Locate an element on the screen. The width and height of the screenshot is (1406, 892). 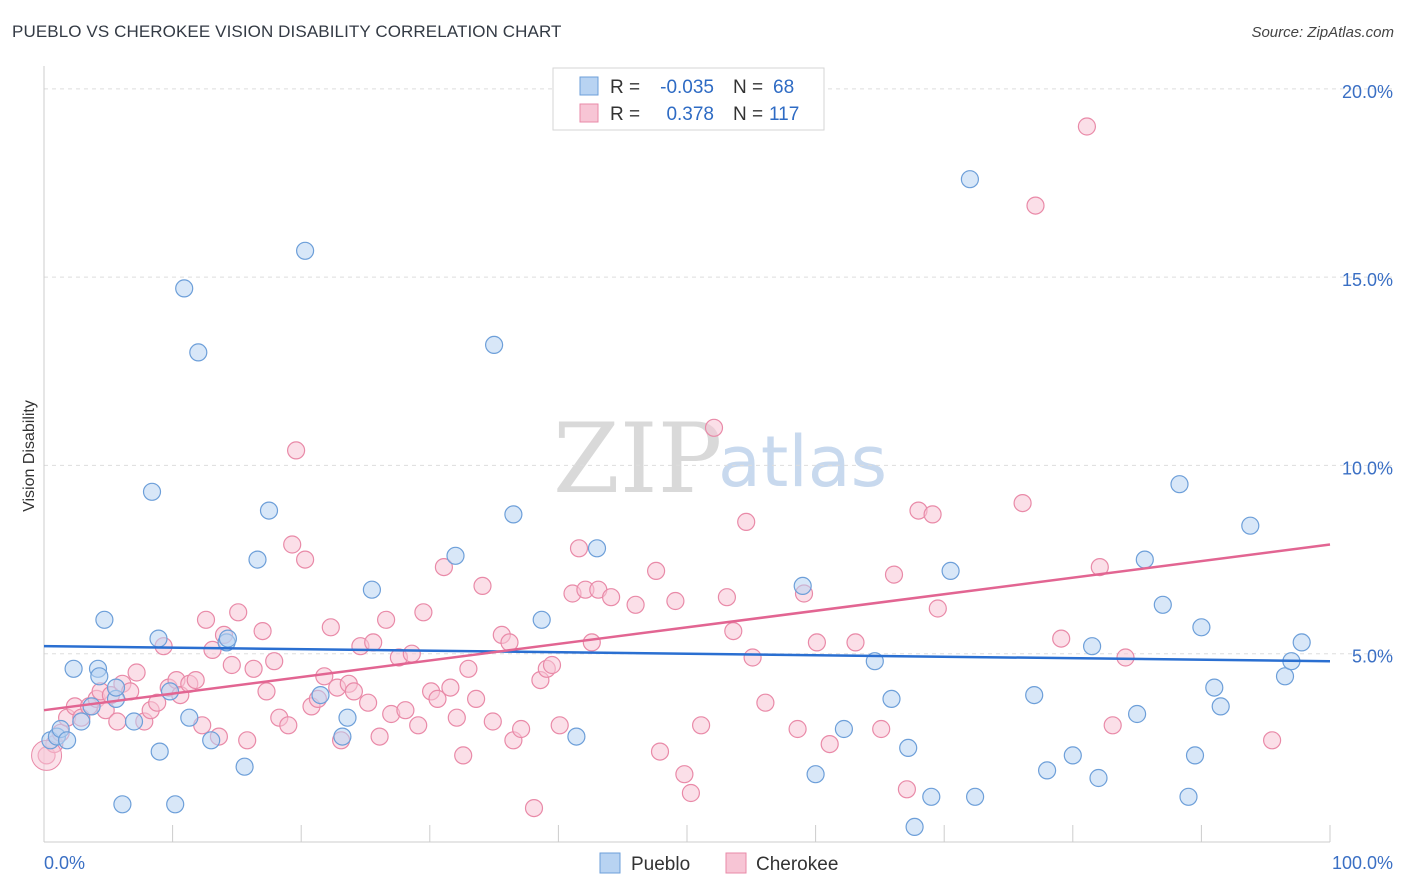
legend-n-value-pueblo: 68 is located at coordinates (783, 87).